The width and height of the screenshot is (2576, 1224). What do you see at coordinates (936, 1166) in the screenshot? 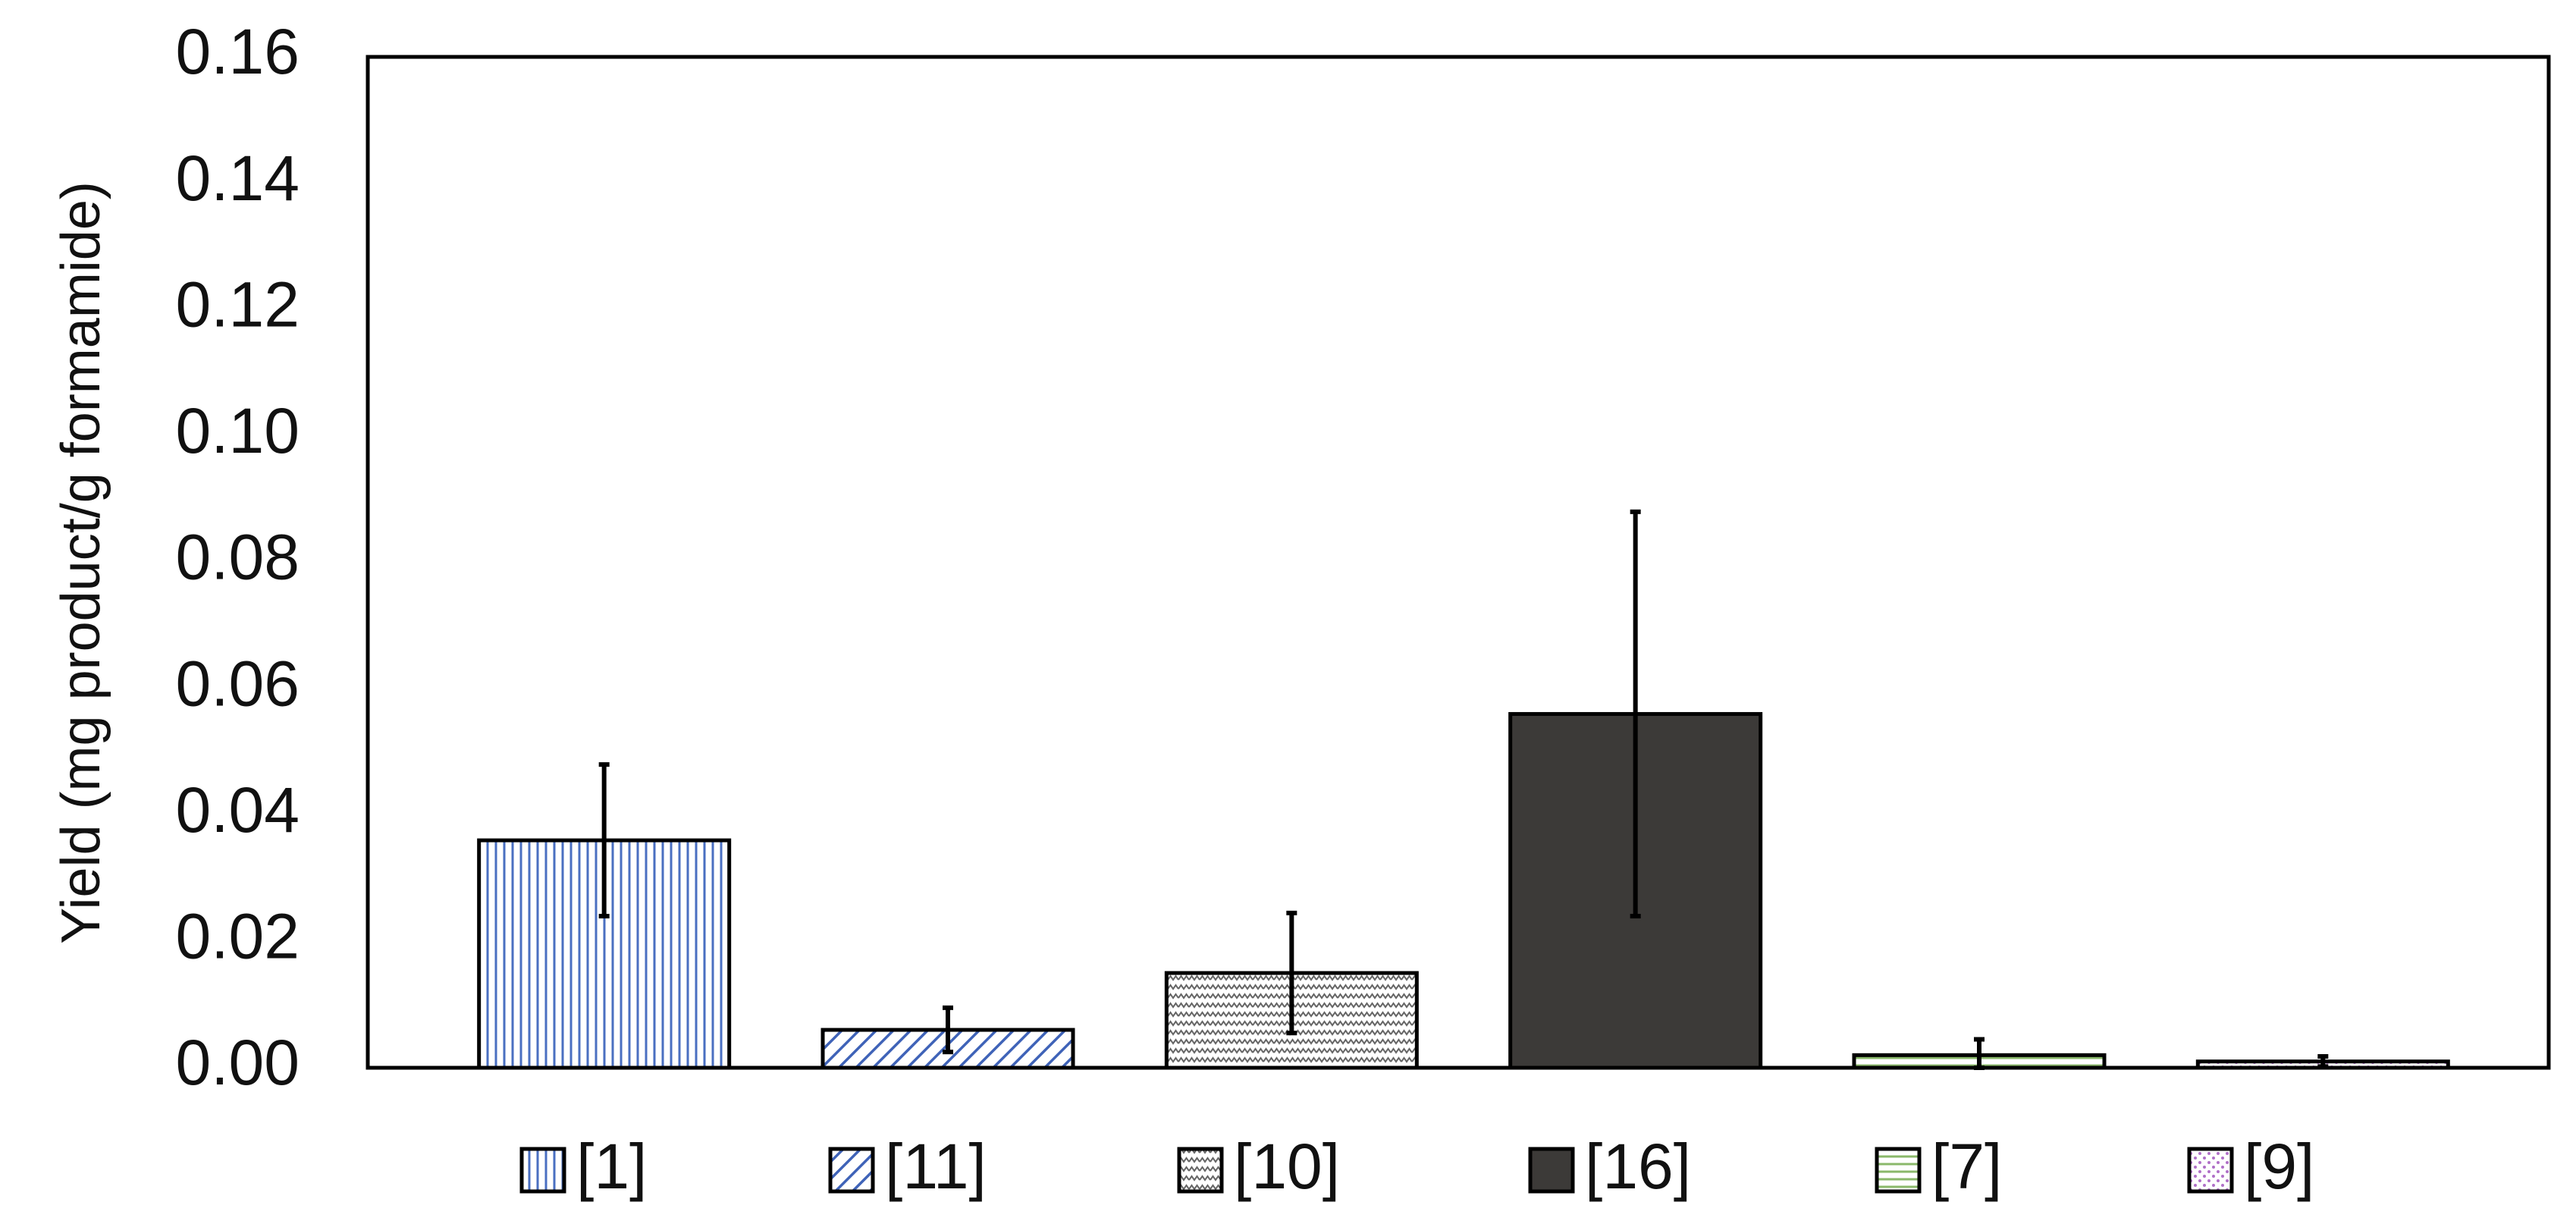
I see `legend-label: [11]` at bounding box center [936, 1166].